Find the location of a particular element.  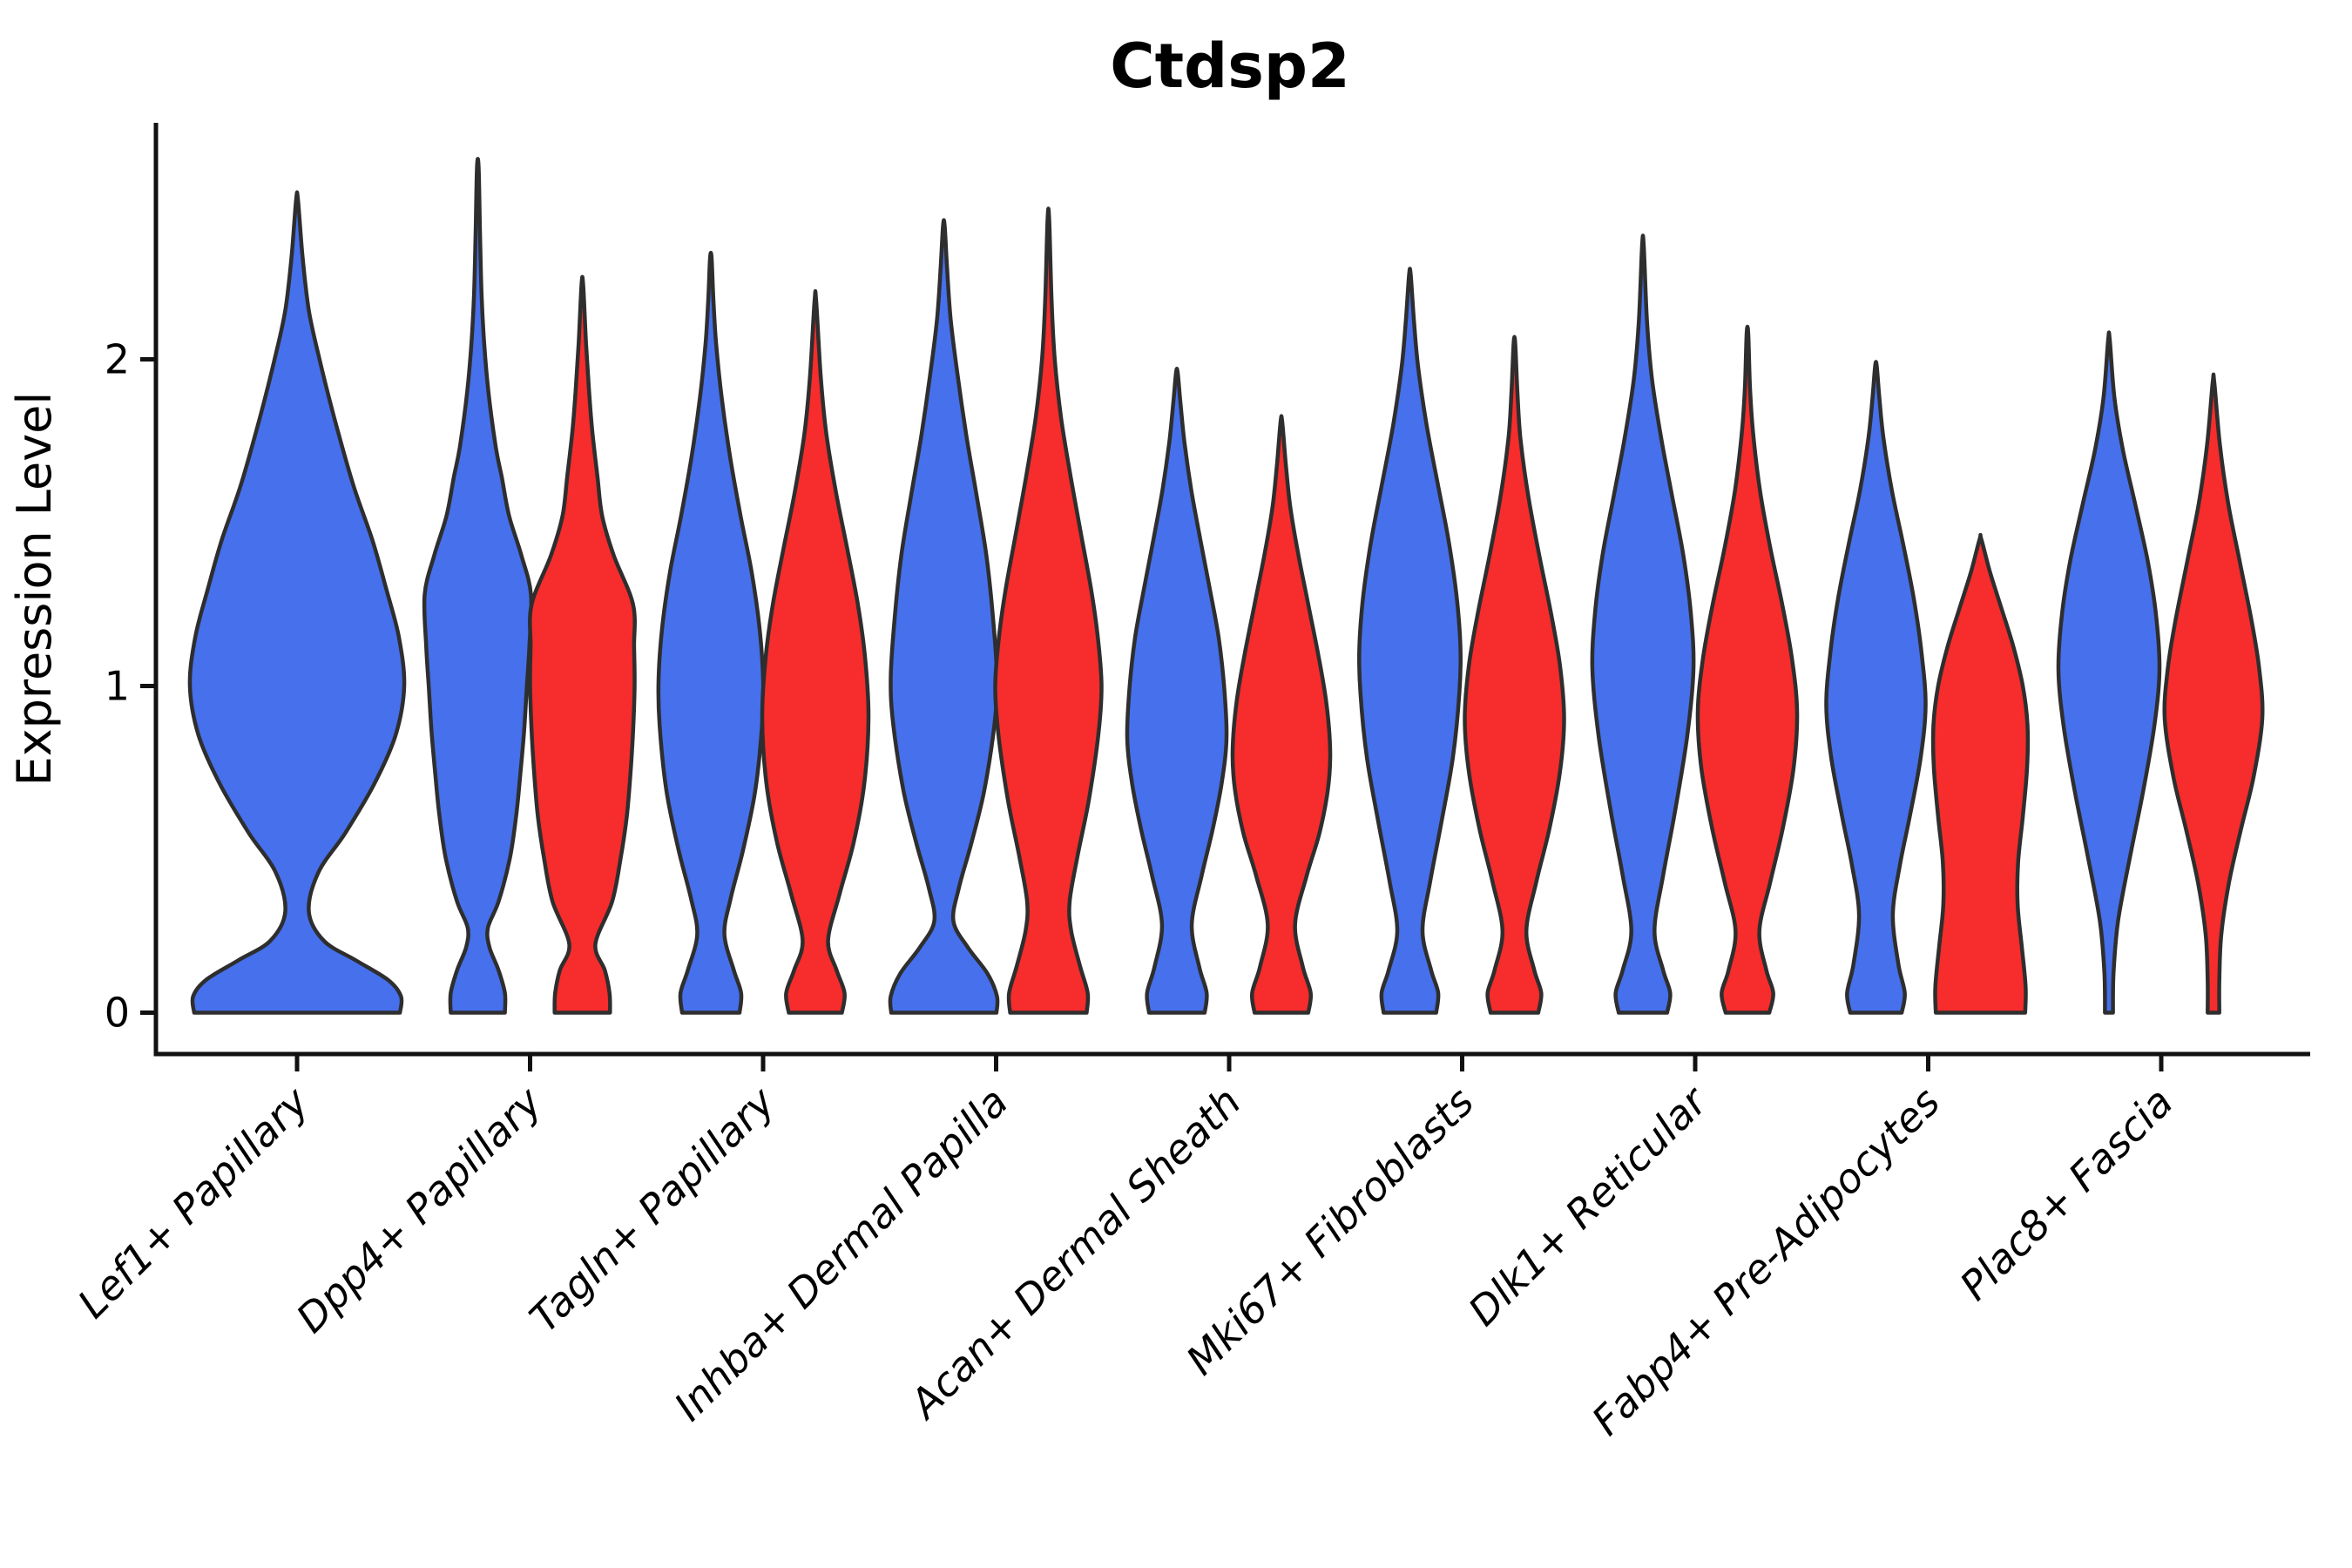

chart-title: Ctdsp2 is located at coordinates (1230, 66).